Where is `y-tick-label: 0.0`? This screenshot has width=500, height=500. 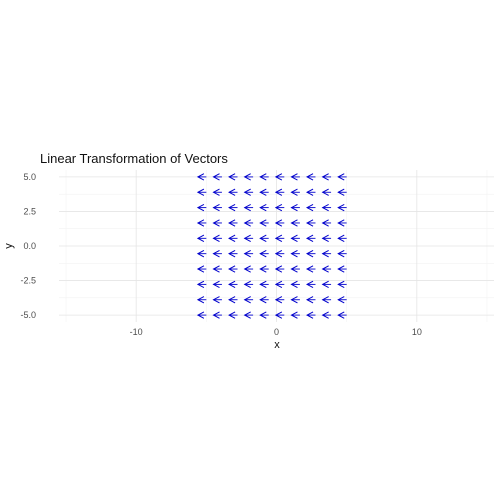 y-tick-label: 0.0 is located at coordinates (29, 246).